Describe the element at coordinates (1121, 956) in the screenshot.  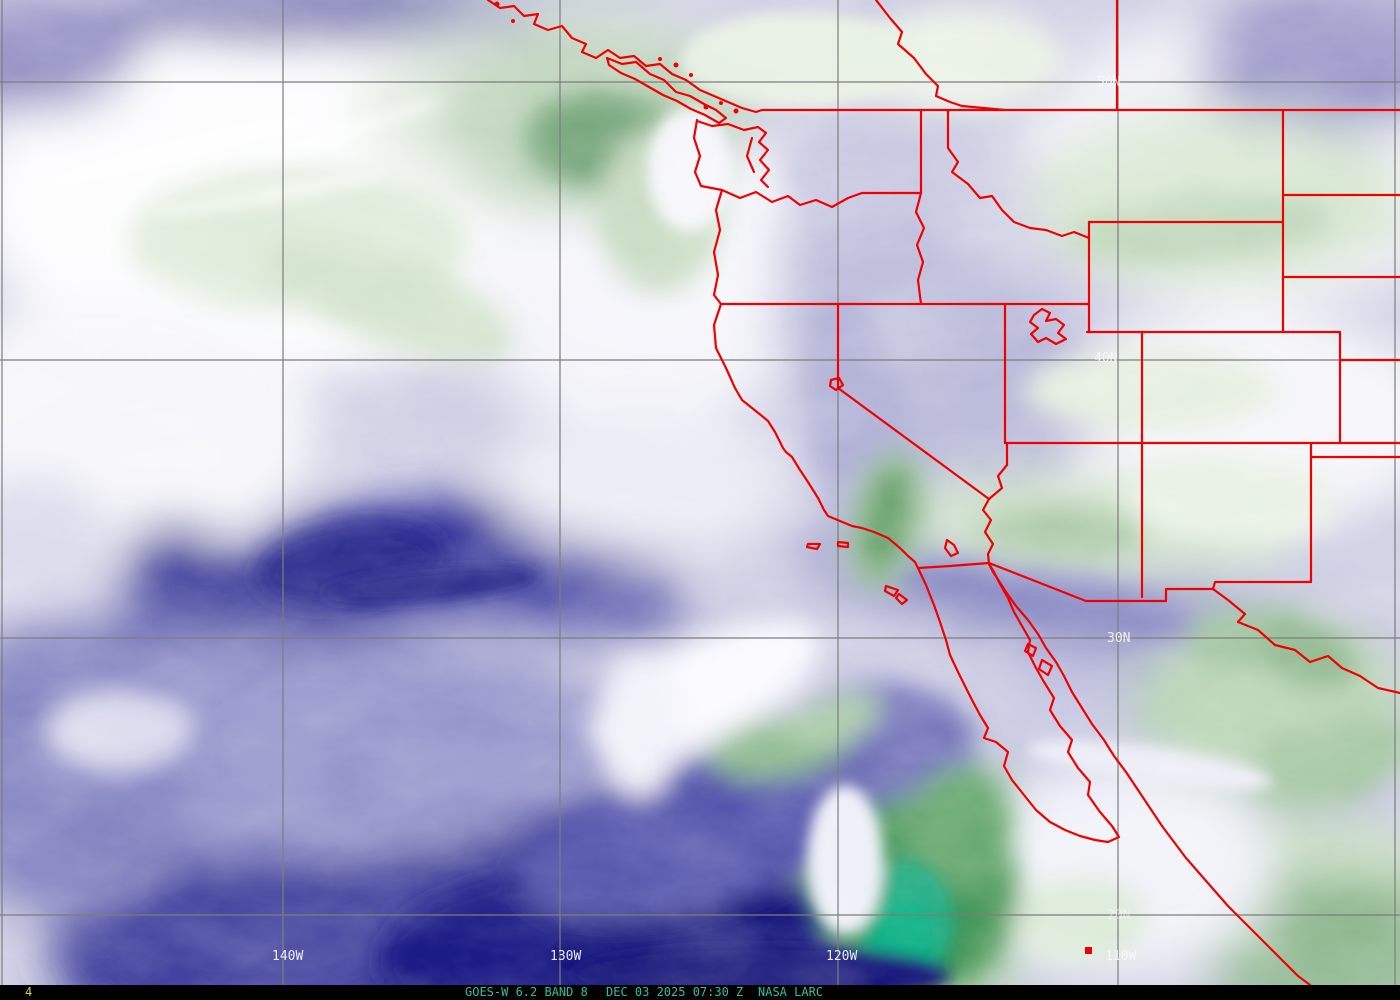
I see `grid-label-110w: 110W` at that location.